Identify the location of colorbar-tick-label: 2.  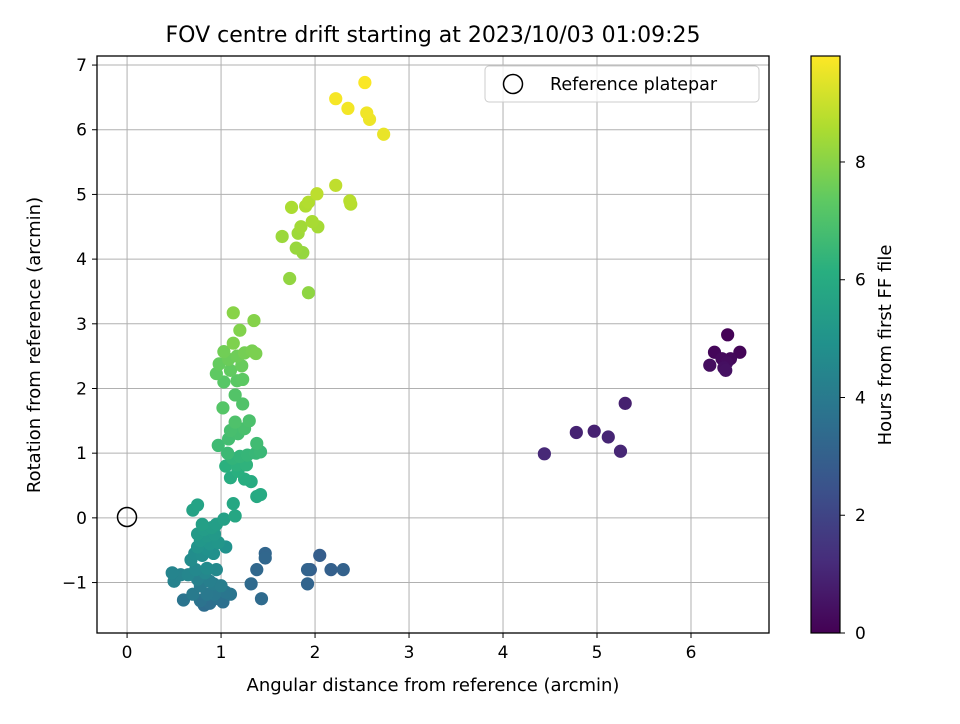
(860, 516).